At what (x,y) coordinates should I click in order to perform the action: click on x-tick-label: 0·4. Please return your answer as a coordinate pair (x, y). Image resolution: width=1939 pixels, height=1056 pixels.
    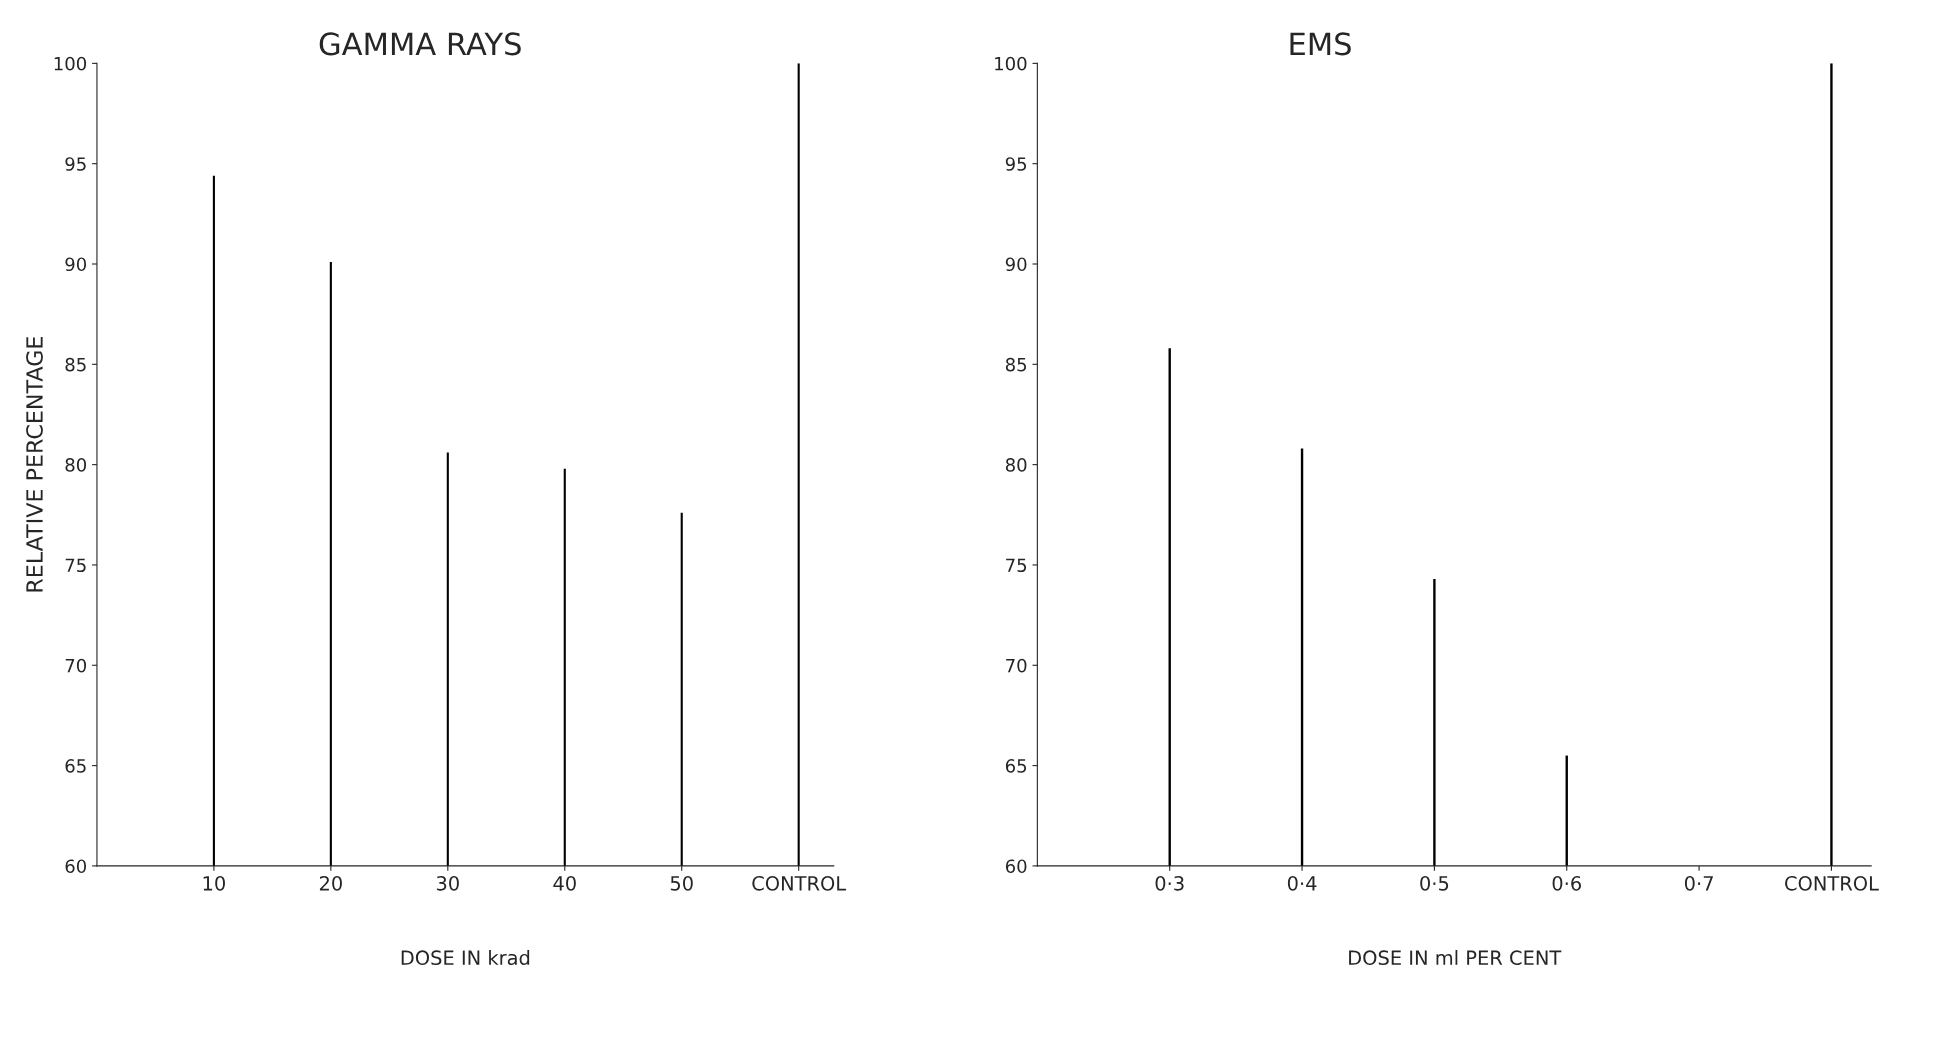
    Looking at the image, I should click on (1302, 883).